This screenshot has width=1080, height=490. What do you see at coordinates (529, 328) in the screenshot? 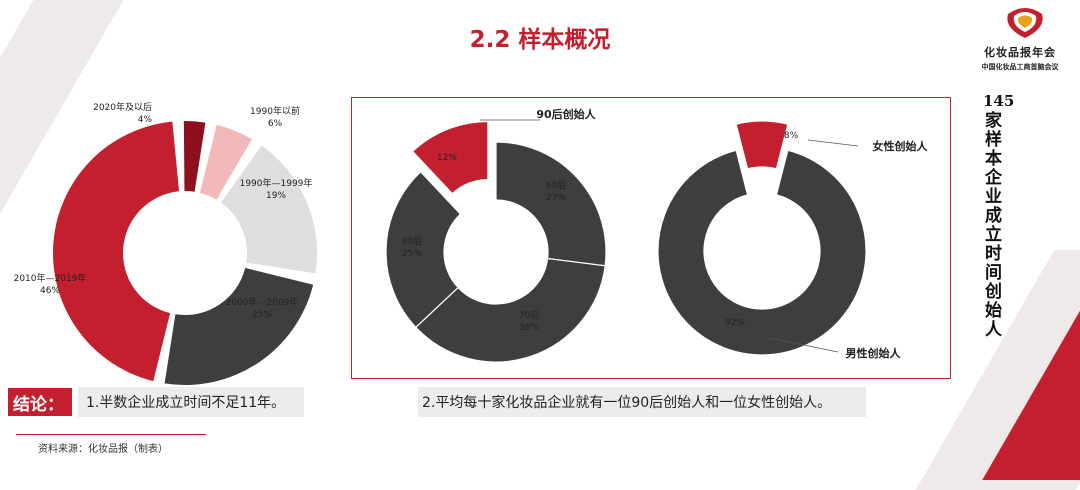
I see `donut2-label-line: 36%` at bounding box center [529, 328].